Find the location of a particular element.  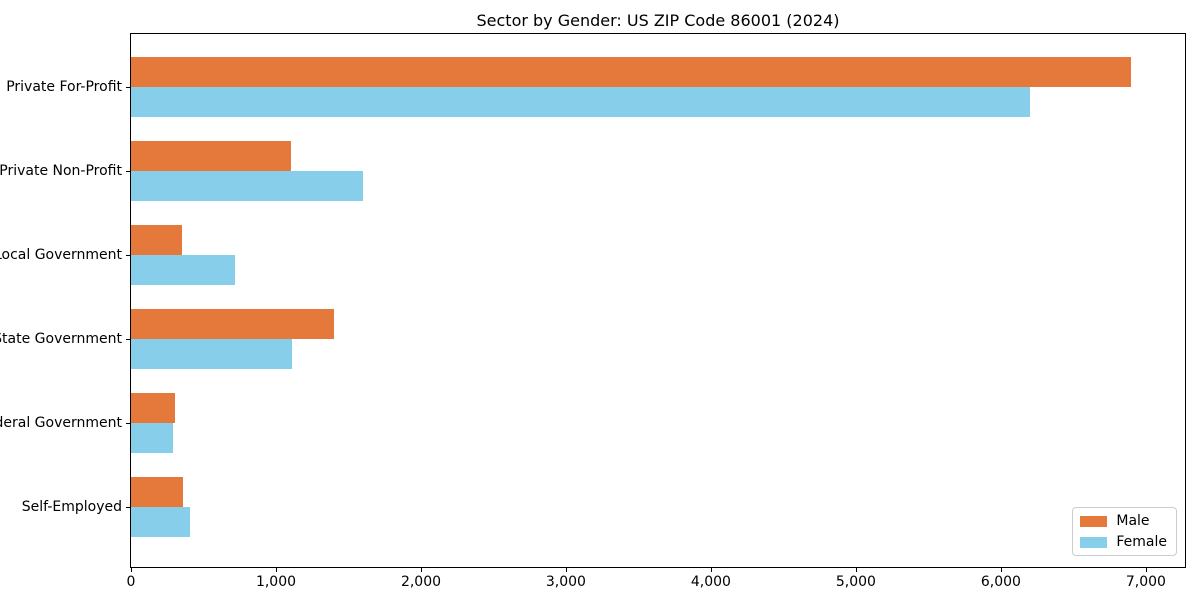

legend-item-female: Female is located at coordinates (1123, 542).